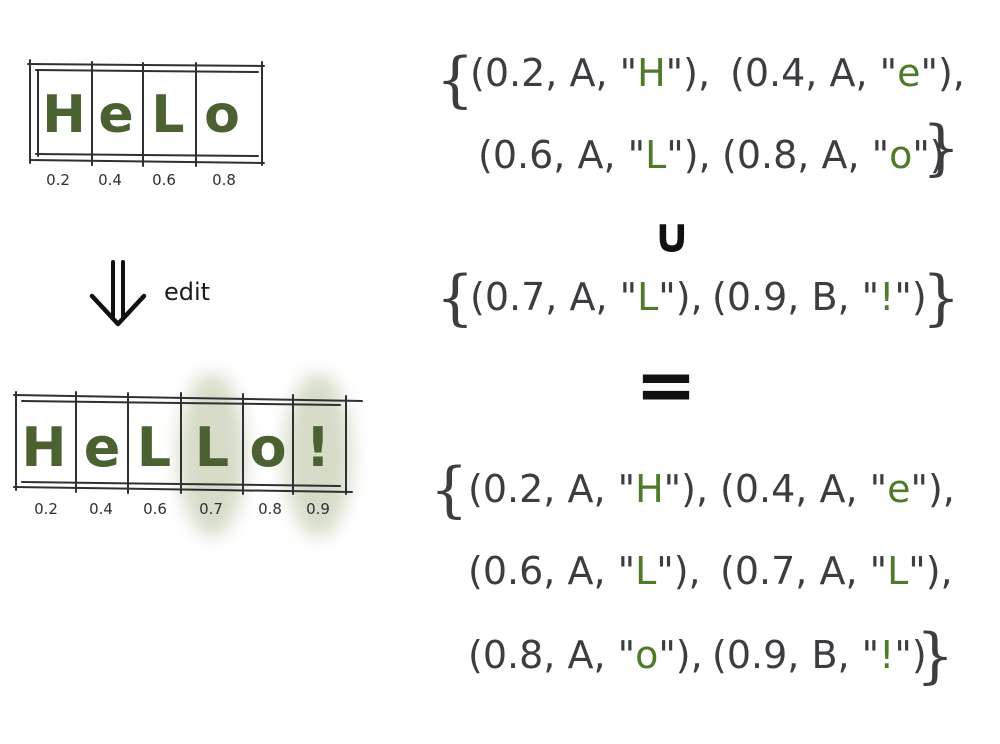 The width and height of the screenshot is (1000, 744). What do you see at coordinates (455, 80) in the screenshot?
I see `set-before-open-brace: {` at bounding box center [455, 80].